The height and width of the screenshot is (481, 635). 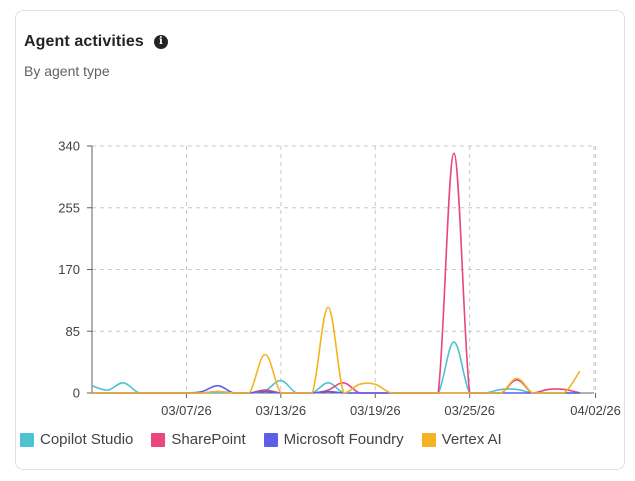 I want to click on info-icon: i, so click(x=160, y=42).